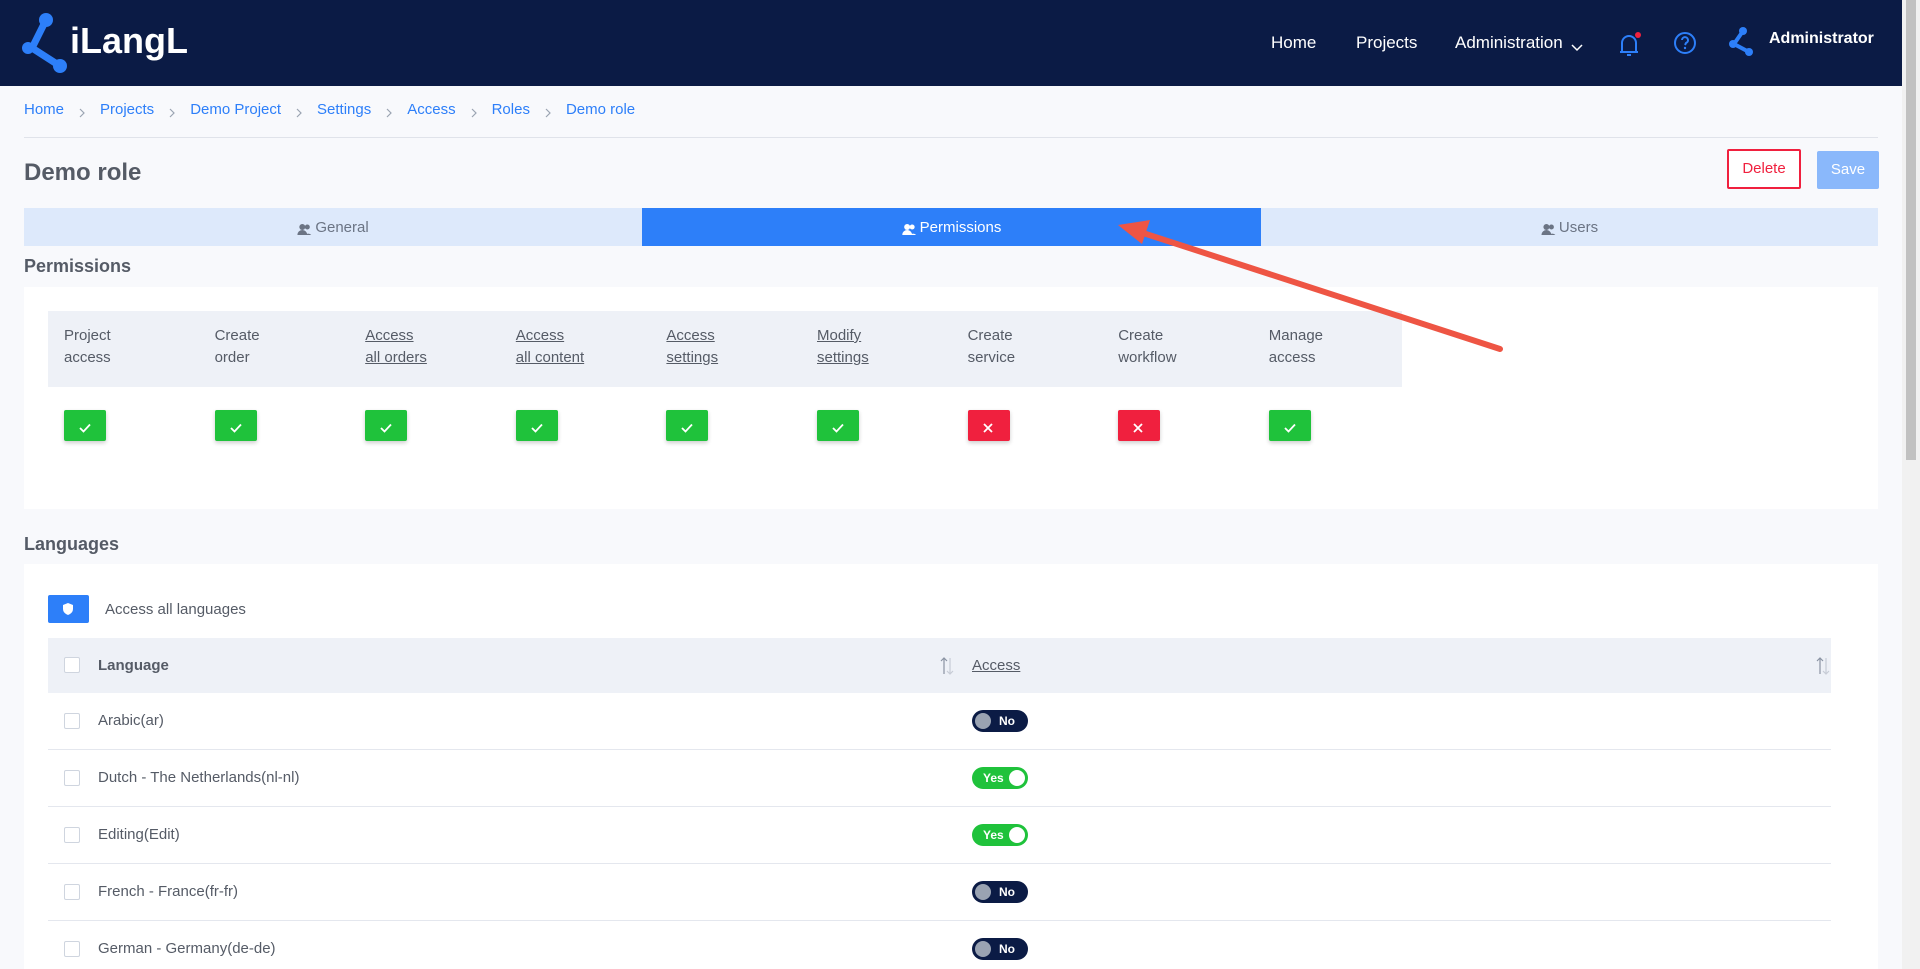  I want to click on column-header: Language, so click(133, 665).